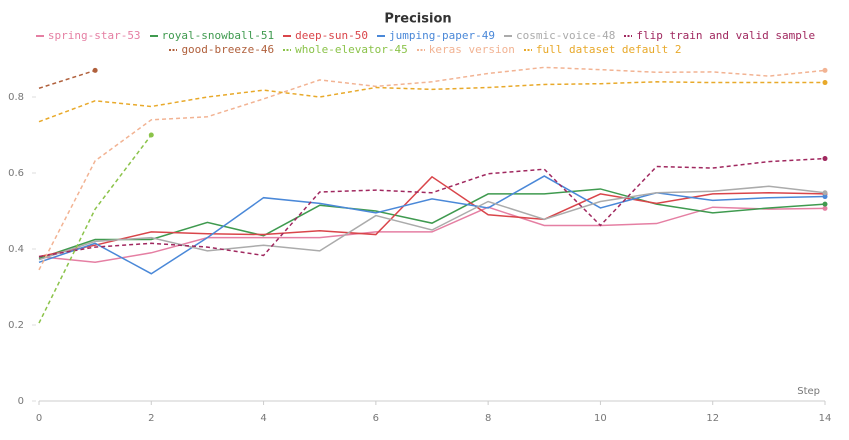 Image resolution: width=849 pixels, height=440 pixels. I want to click on legend-label: cosmic-voice-48, so click(565, 35).